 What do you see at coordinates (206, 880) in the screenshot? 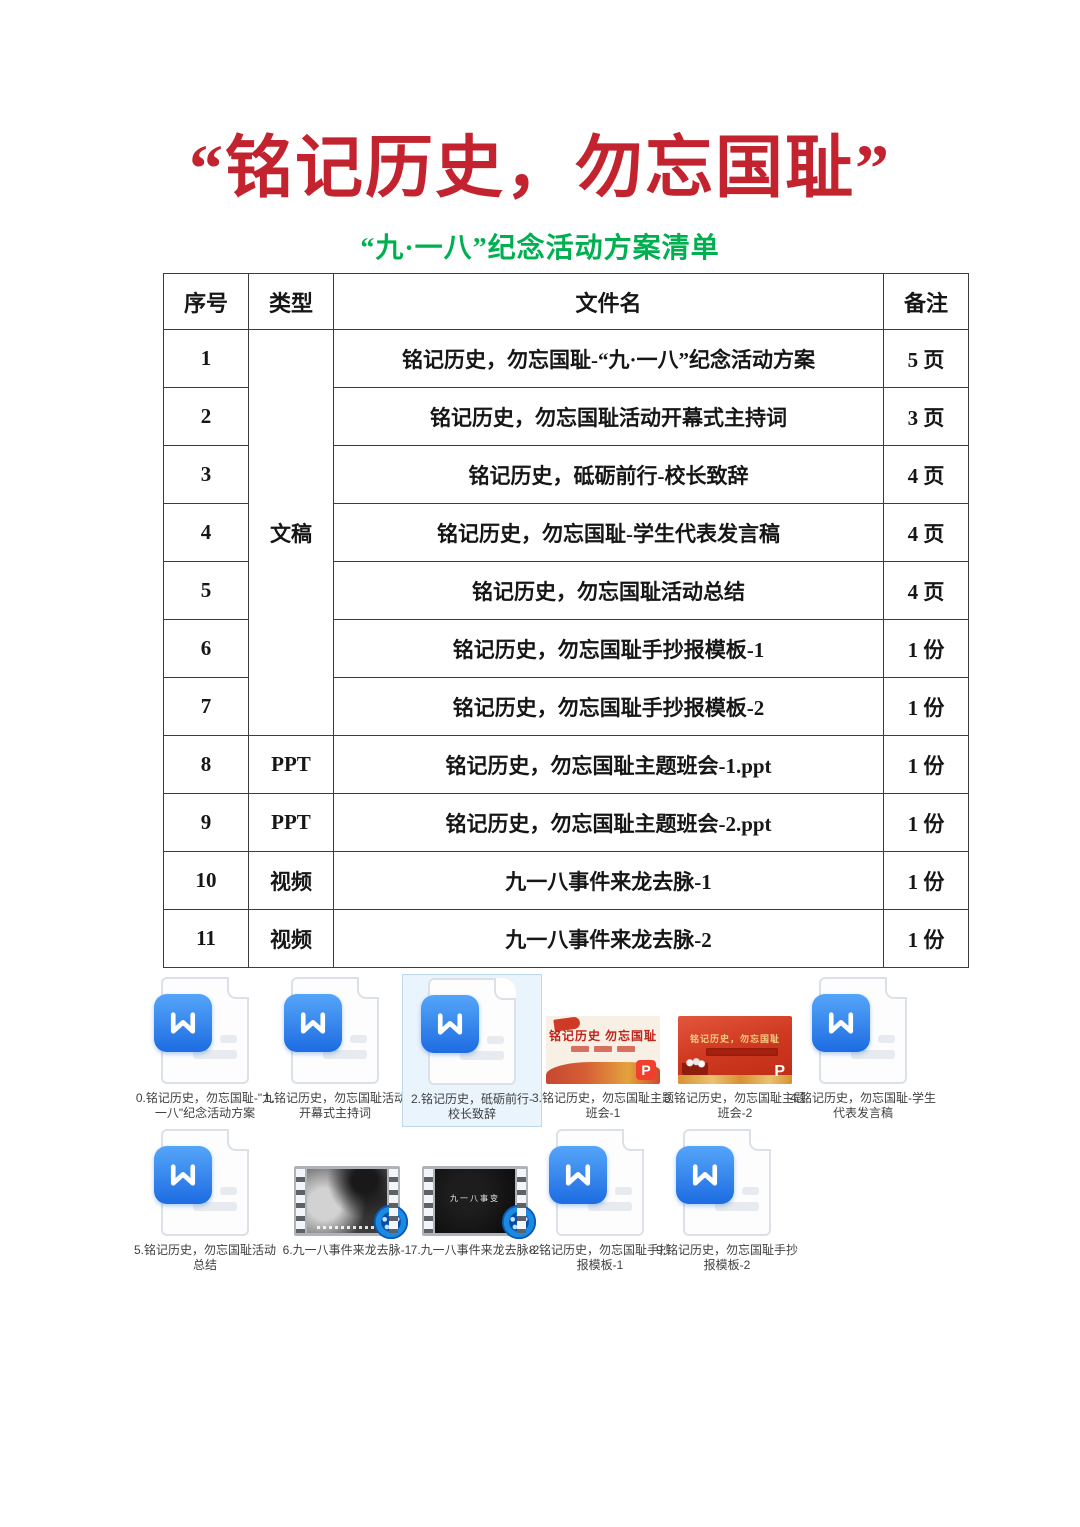
I see `cell-no: 10` at bounding box center [206, 880].